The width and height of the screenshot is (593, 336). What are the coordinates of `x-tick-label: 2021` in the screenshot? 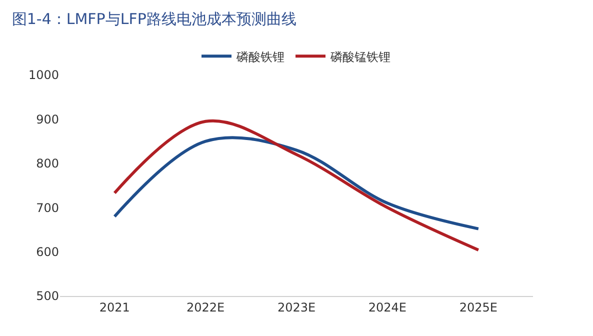 It's located at (114, 307).